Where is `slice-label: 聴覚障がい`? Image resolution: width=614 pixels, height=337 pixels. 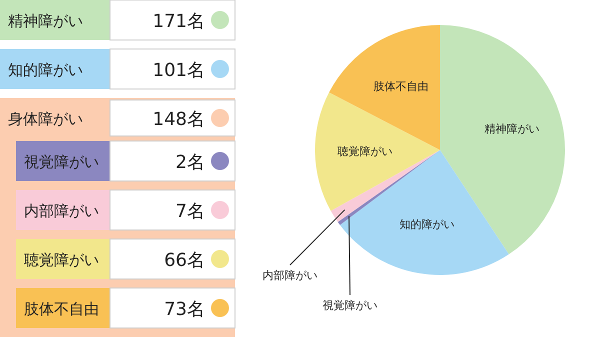
slice-label: 聴覚障がい is located at coordinates (365, 151).